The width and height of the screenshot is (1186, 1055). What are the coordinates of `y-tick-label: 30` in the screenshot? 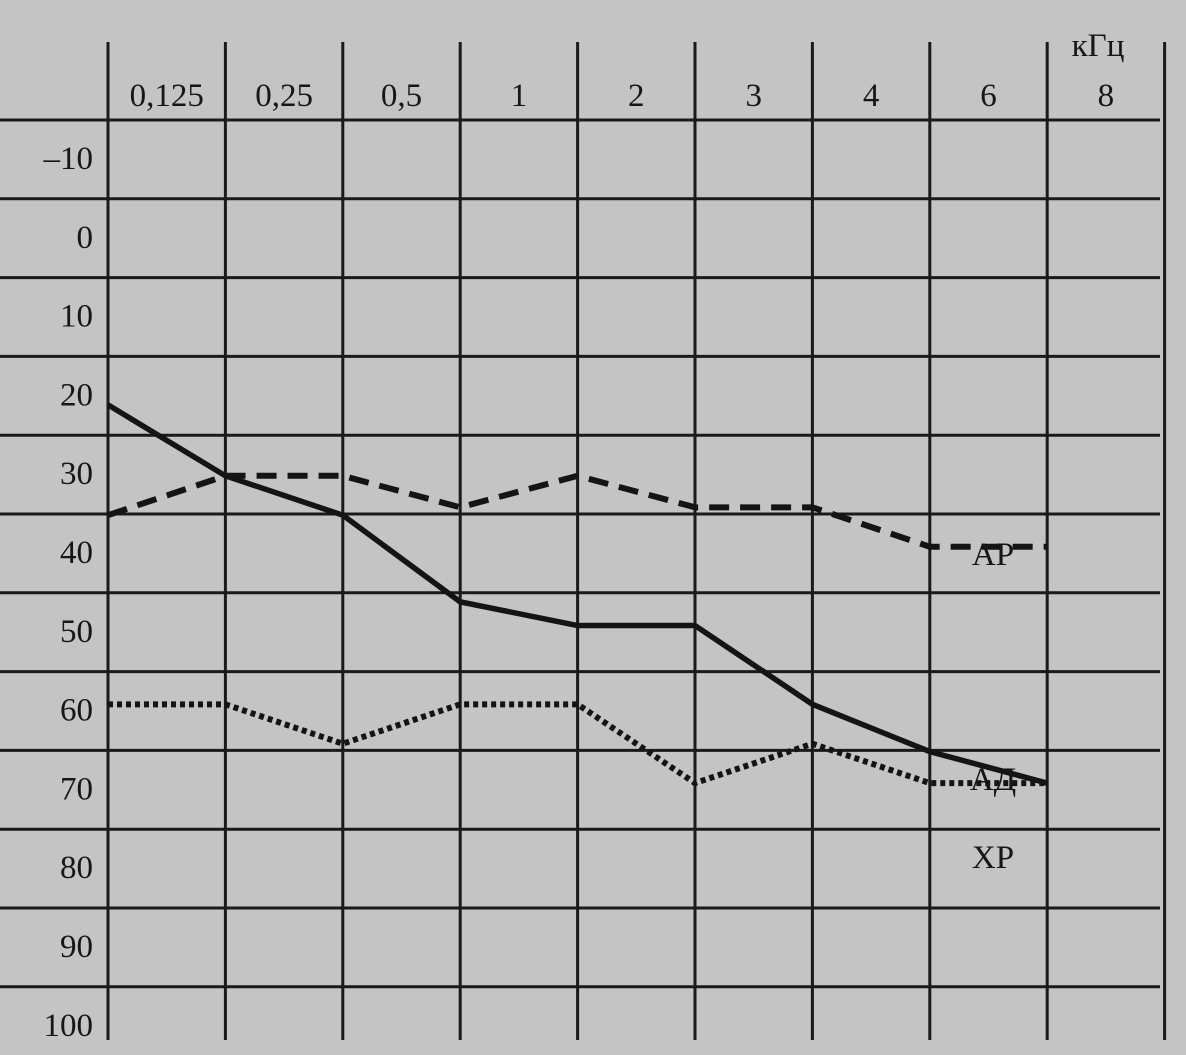 It's located at (76, 474).